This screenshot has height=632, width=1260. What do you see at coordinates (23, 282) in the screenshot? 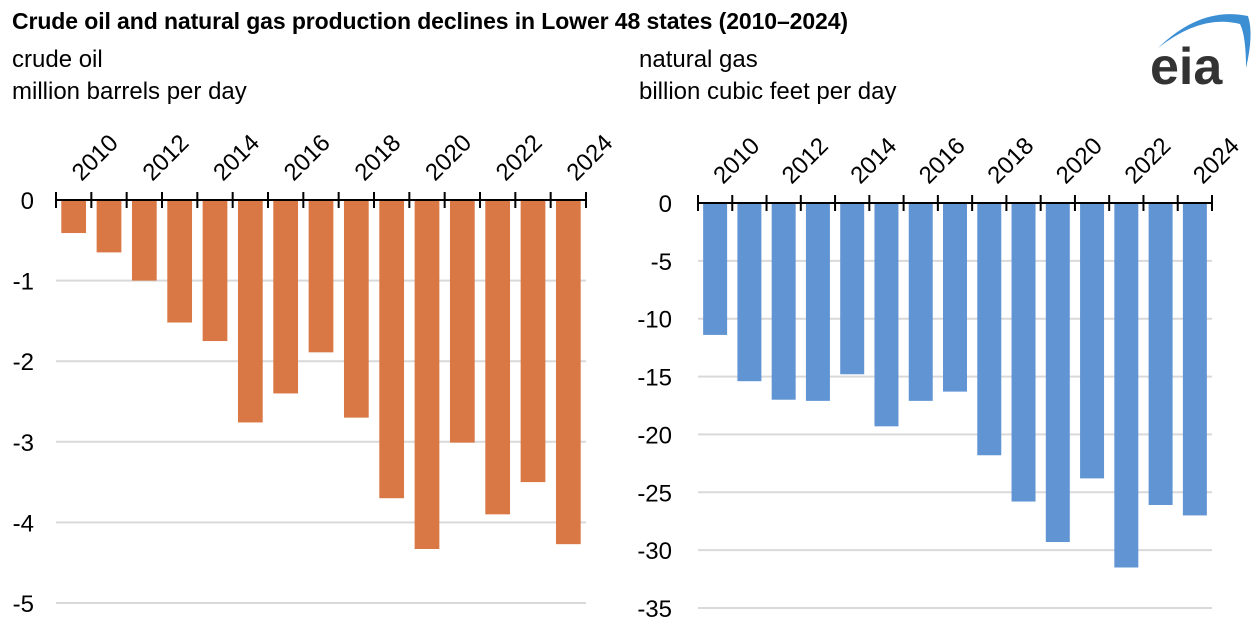
I see `y-tick-label: -1` at bounding box center [23, 282].